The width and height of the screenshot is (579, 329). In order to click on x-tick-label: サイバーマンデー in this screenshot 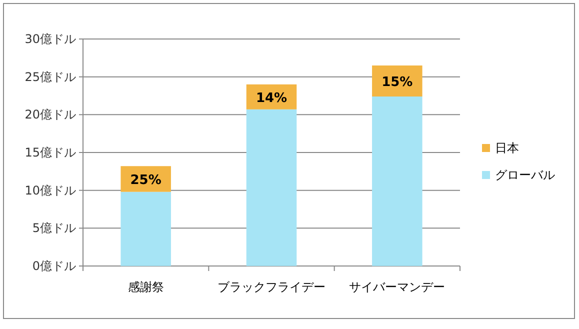, I will do `click(397, 287)`.